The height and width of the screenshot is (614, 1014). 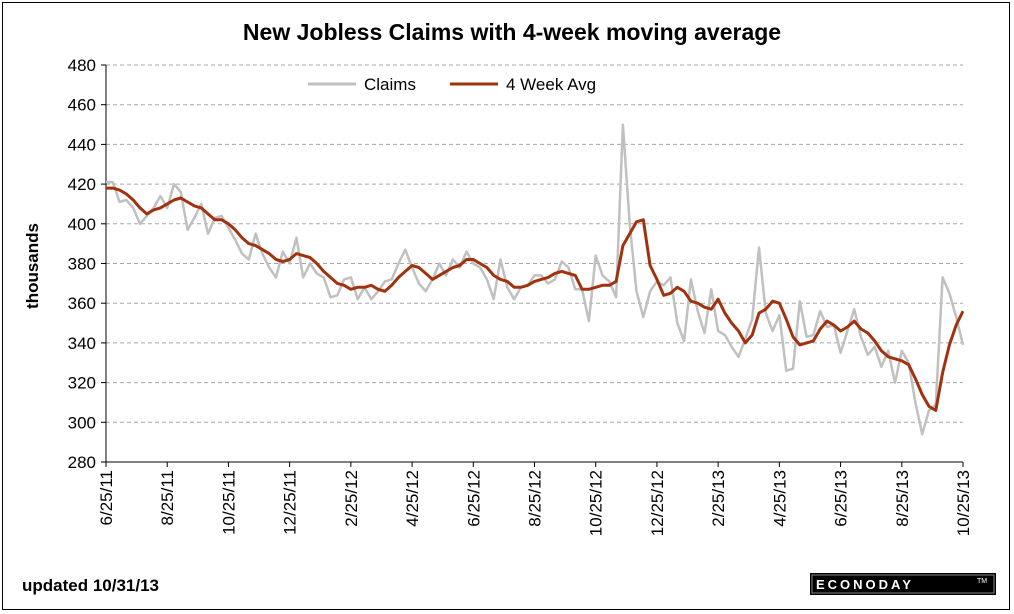 I want to click on x-tick-label: 8/25/12, so click(x=535, y=498).